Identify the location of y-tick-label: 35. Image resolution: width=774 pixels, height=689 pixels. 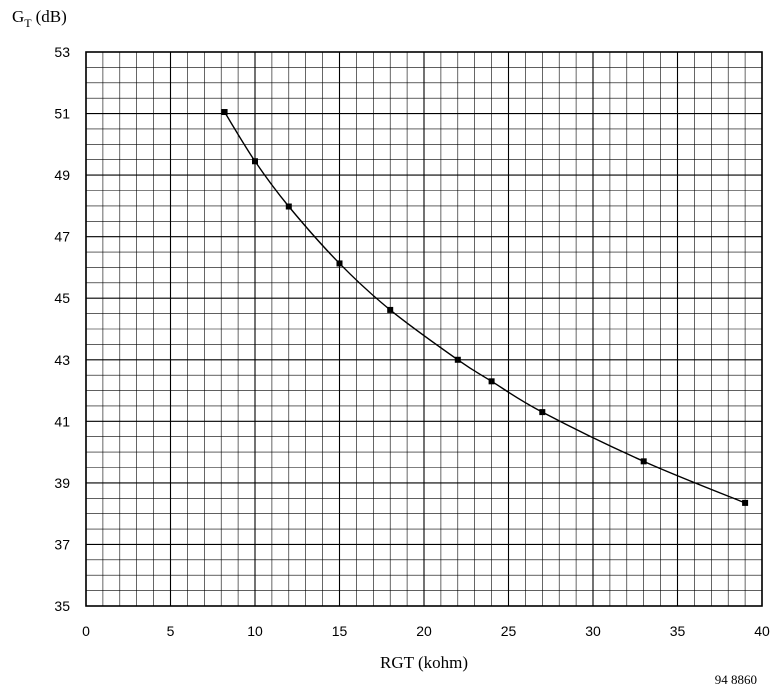
(62, 606).